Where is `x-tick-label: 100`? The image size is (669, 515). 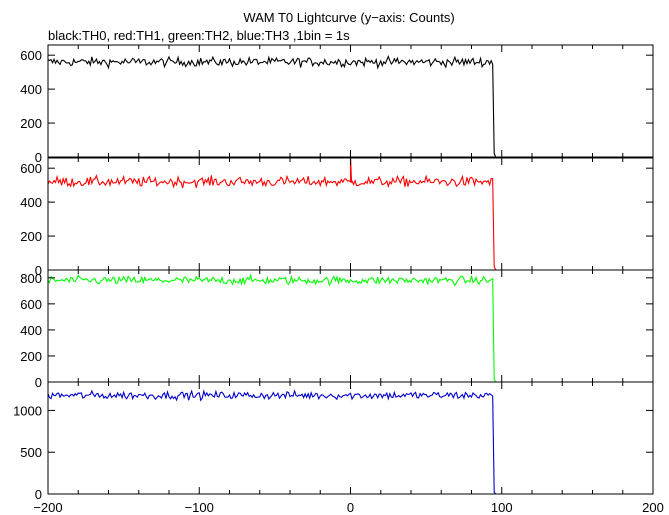 x-tick-label: 100 is located at coordinates (502, 507).